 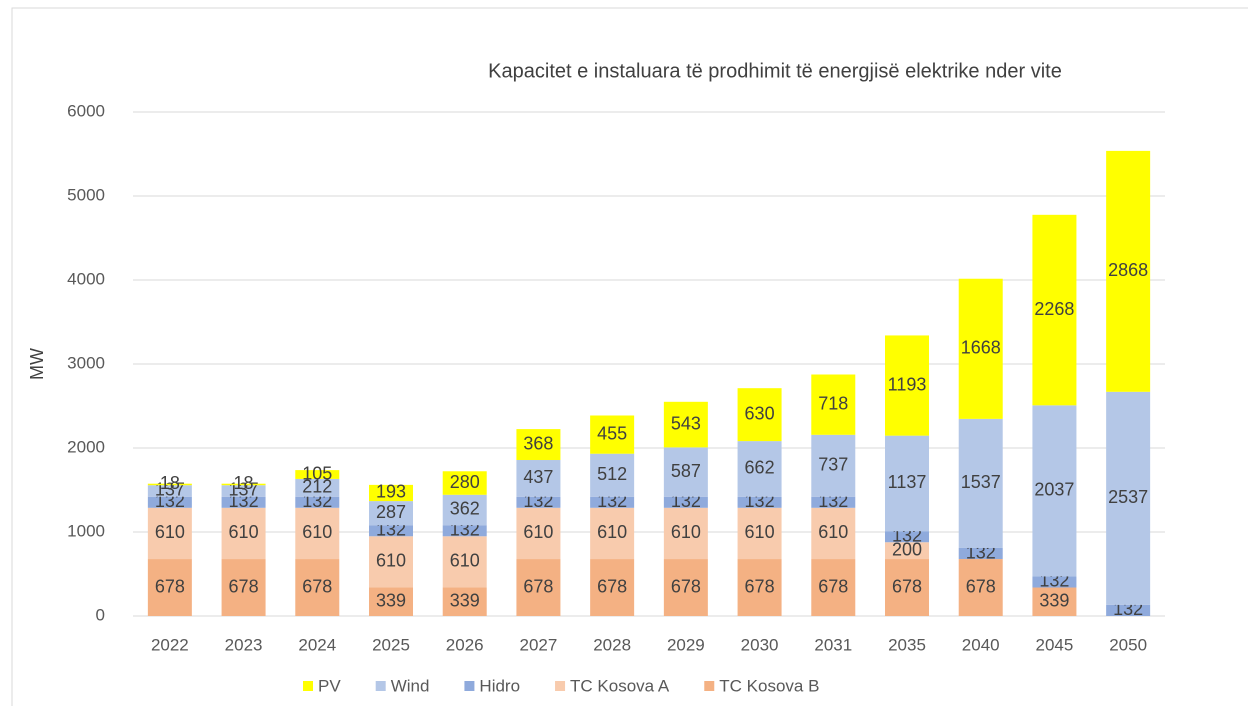 What do you see at coordinates (86, 194) in the screenshot?
I see `y-tick-label: 5000` at bounding box center [86, 194].